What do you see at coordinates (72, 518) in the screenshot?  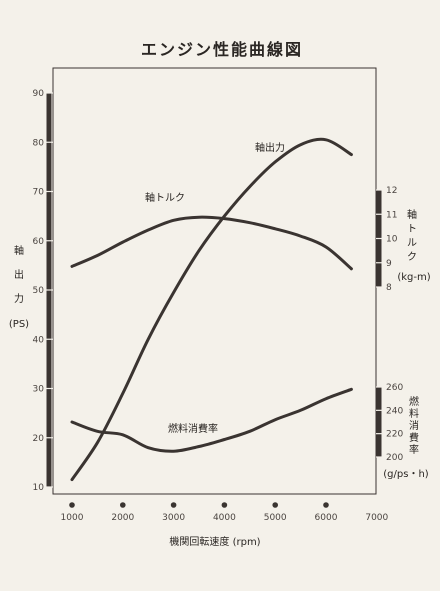 I see `x-tick-label: 1000` at bounding box center [72, 518].